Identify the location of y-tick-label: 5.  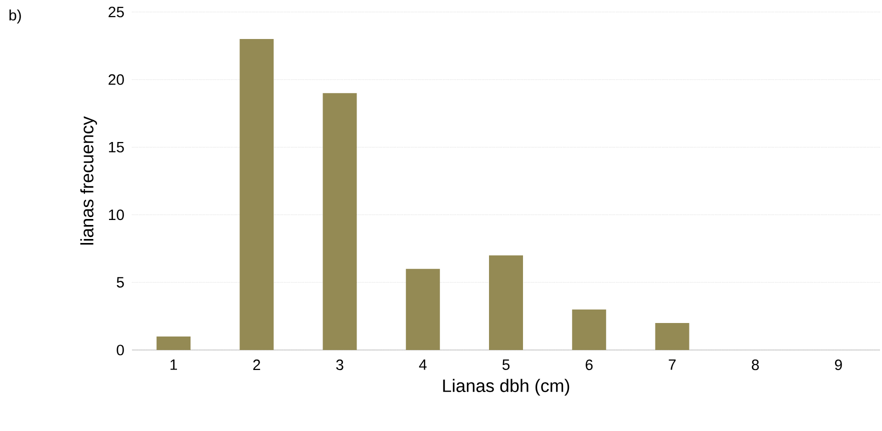
(120, 282).